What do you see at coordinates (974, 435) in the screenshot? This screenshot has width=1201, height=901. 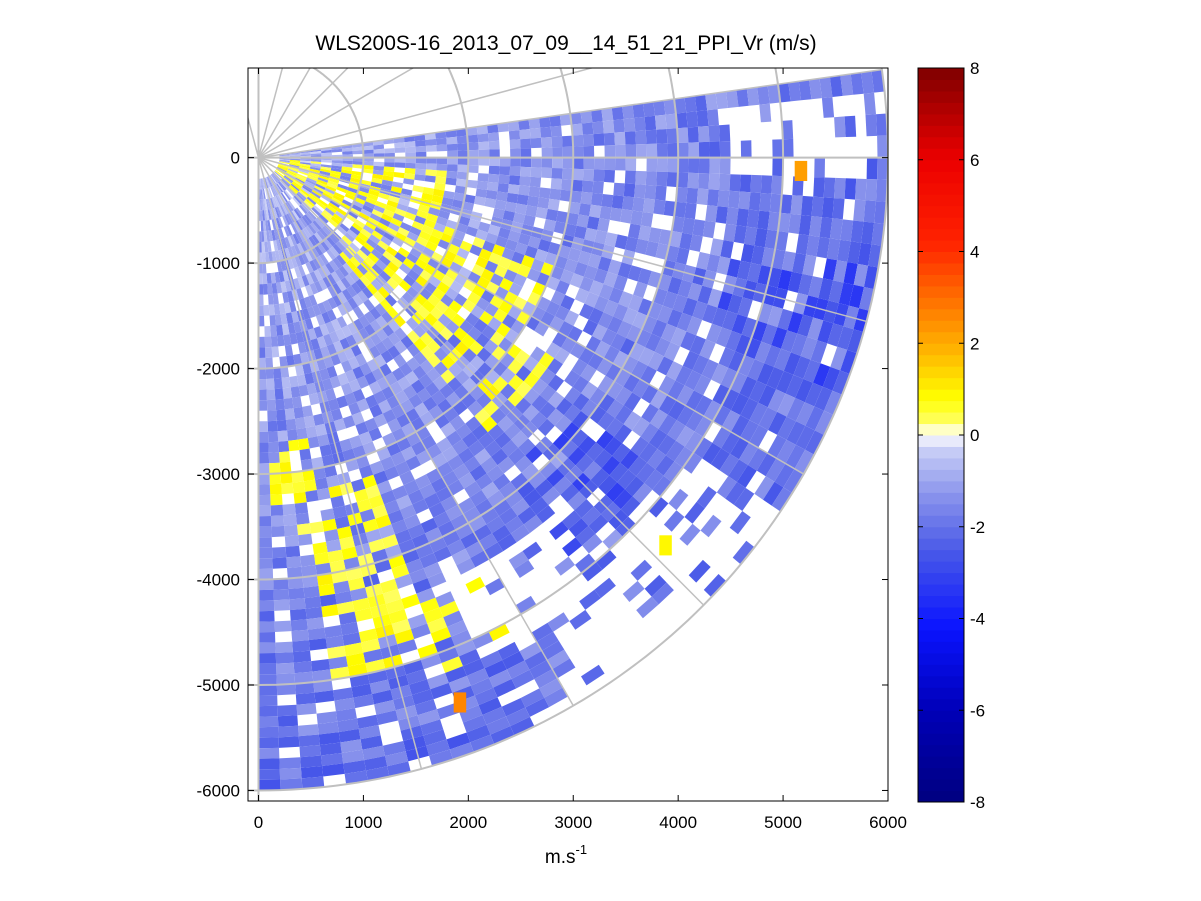 I see `colorbar-tick-label: 0` at bounding box center [974, 435].